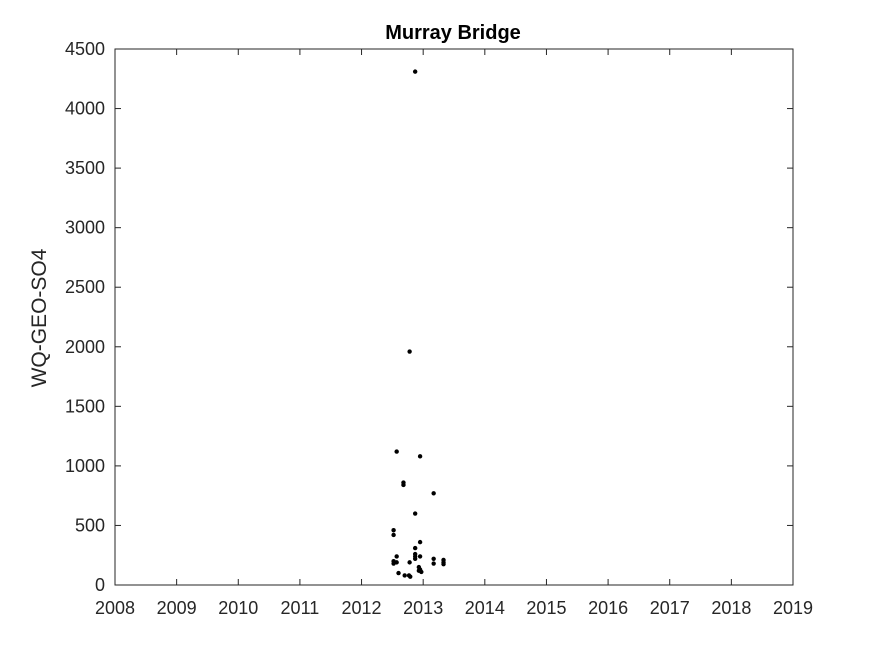 Image resolution: width=875 pixels, height=656 pixels. I want to click on x-tick-label: 2015, so click(546, 608).